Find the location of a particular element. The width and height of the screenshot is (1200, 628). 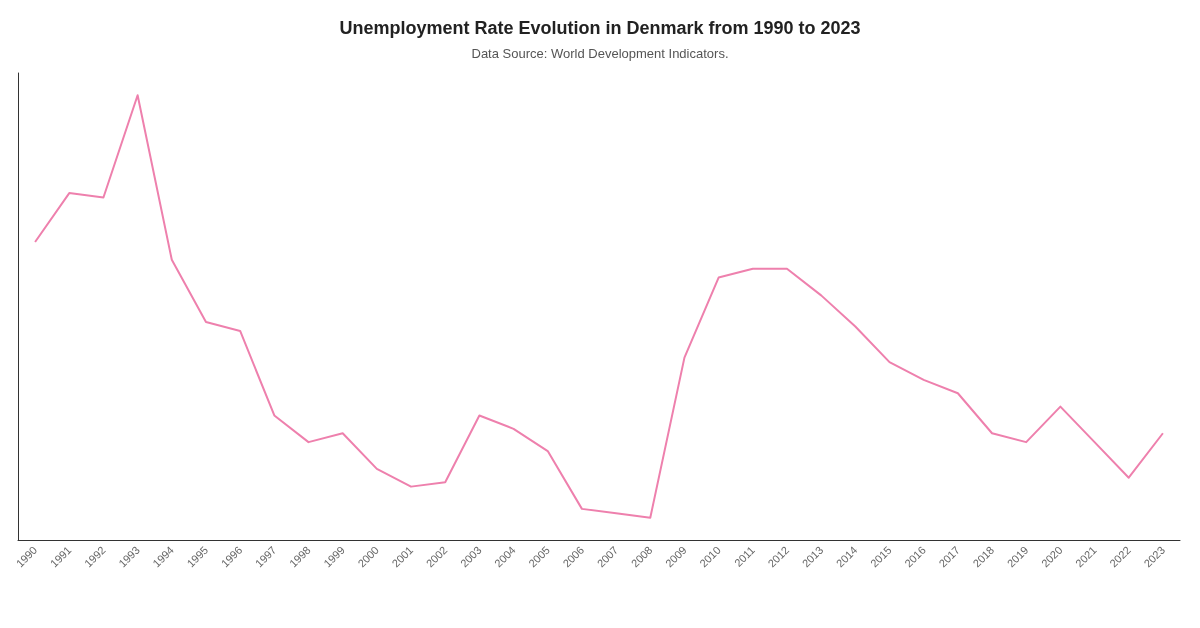

chart-subtitle: Data Source: World Development Indicators. is located at coordinates (600, 53).